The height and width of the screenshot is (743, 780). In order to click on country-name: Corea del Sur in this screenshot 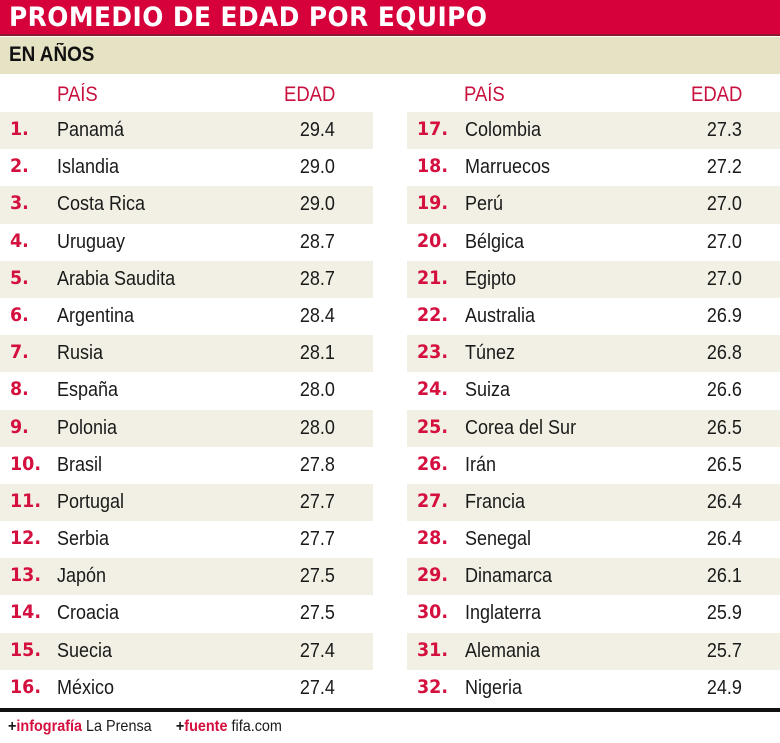, I will do `click(521, 427)`.